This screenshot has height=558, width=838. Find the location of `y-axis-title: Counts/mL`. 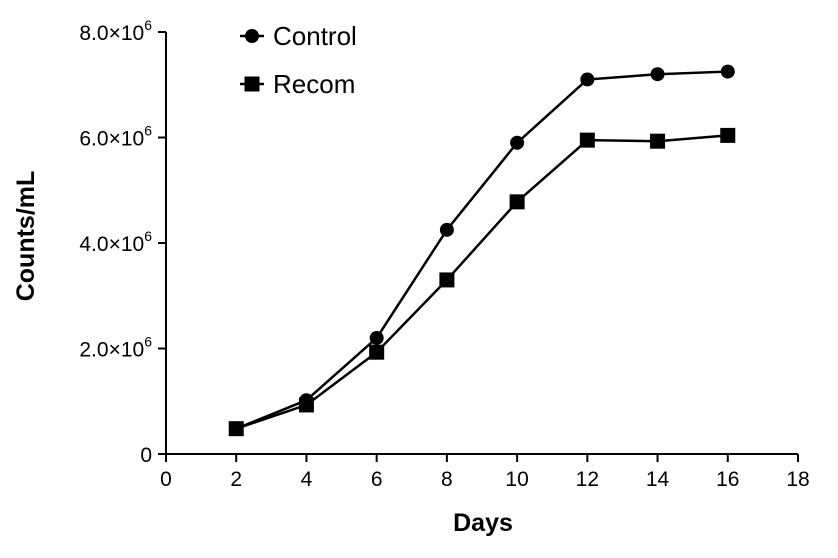

y-axis-title: Counts/mL is located at coordinates (26, 236).